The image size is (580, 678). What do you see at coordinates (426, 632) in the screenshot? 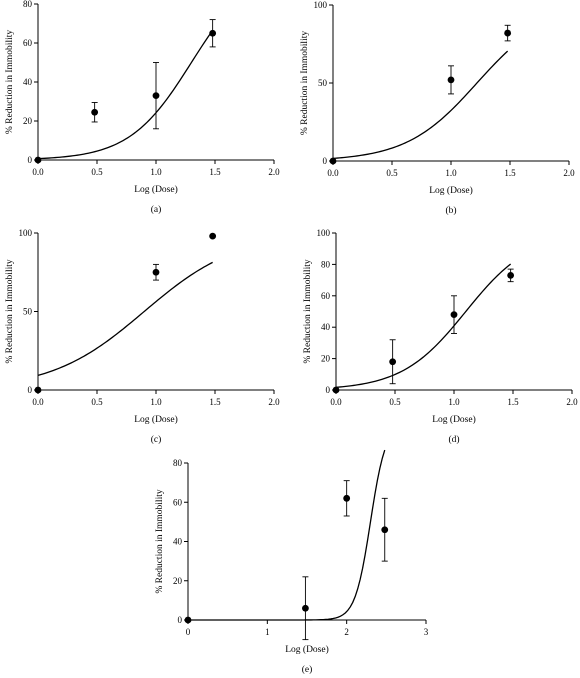
I see `x-tick-label: 3` at bounding box center [426, 632].